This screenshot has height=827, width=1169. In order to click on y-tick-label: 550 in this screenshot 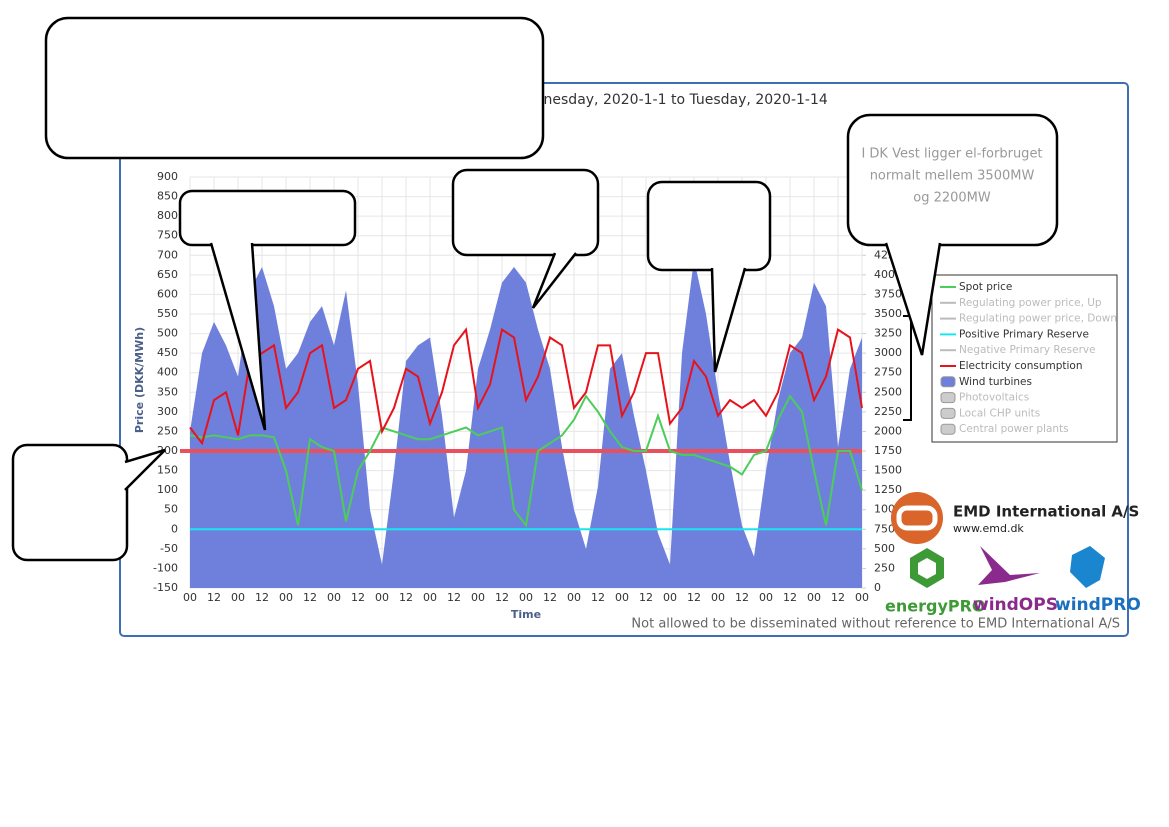, I will do `click(167, 313)`.